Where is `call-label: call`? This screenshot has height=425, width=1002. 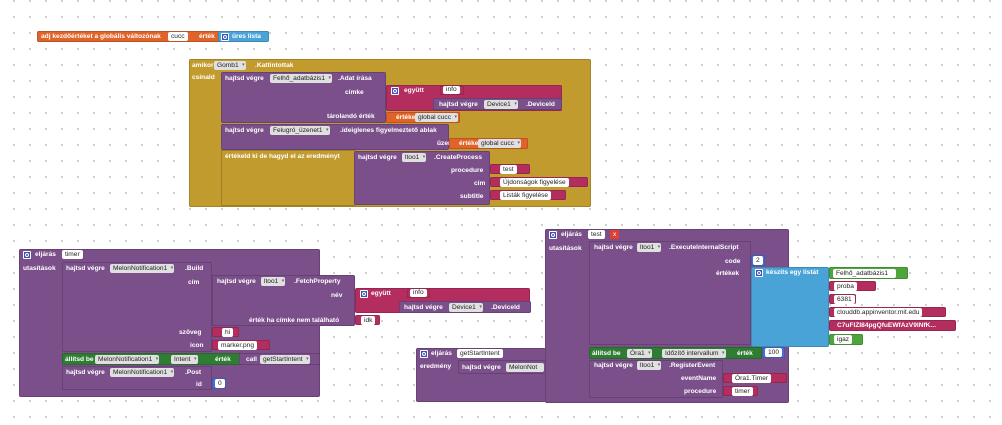
call-label: call is located at coordinates (251, 359).